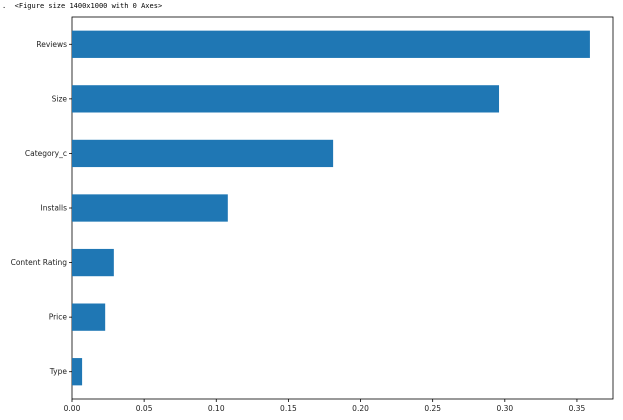 This screenshot has width=623, height=420. What do you see at coordinates (72, 408) in the screenshot?
I see `x-tick-label: 0.00` at bounding box center [72, 408].